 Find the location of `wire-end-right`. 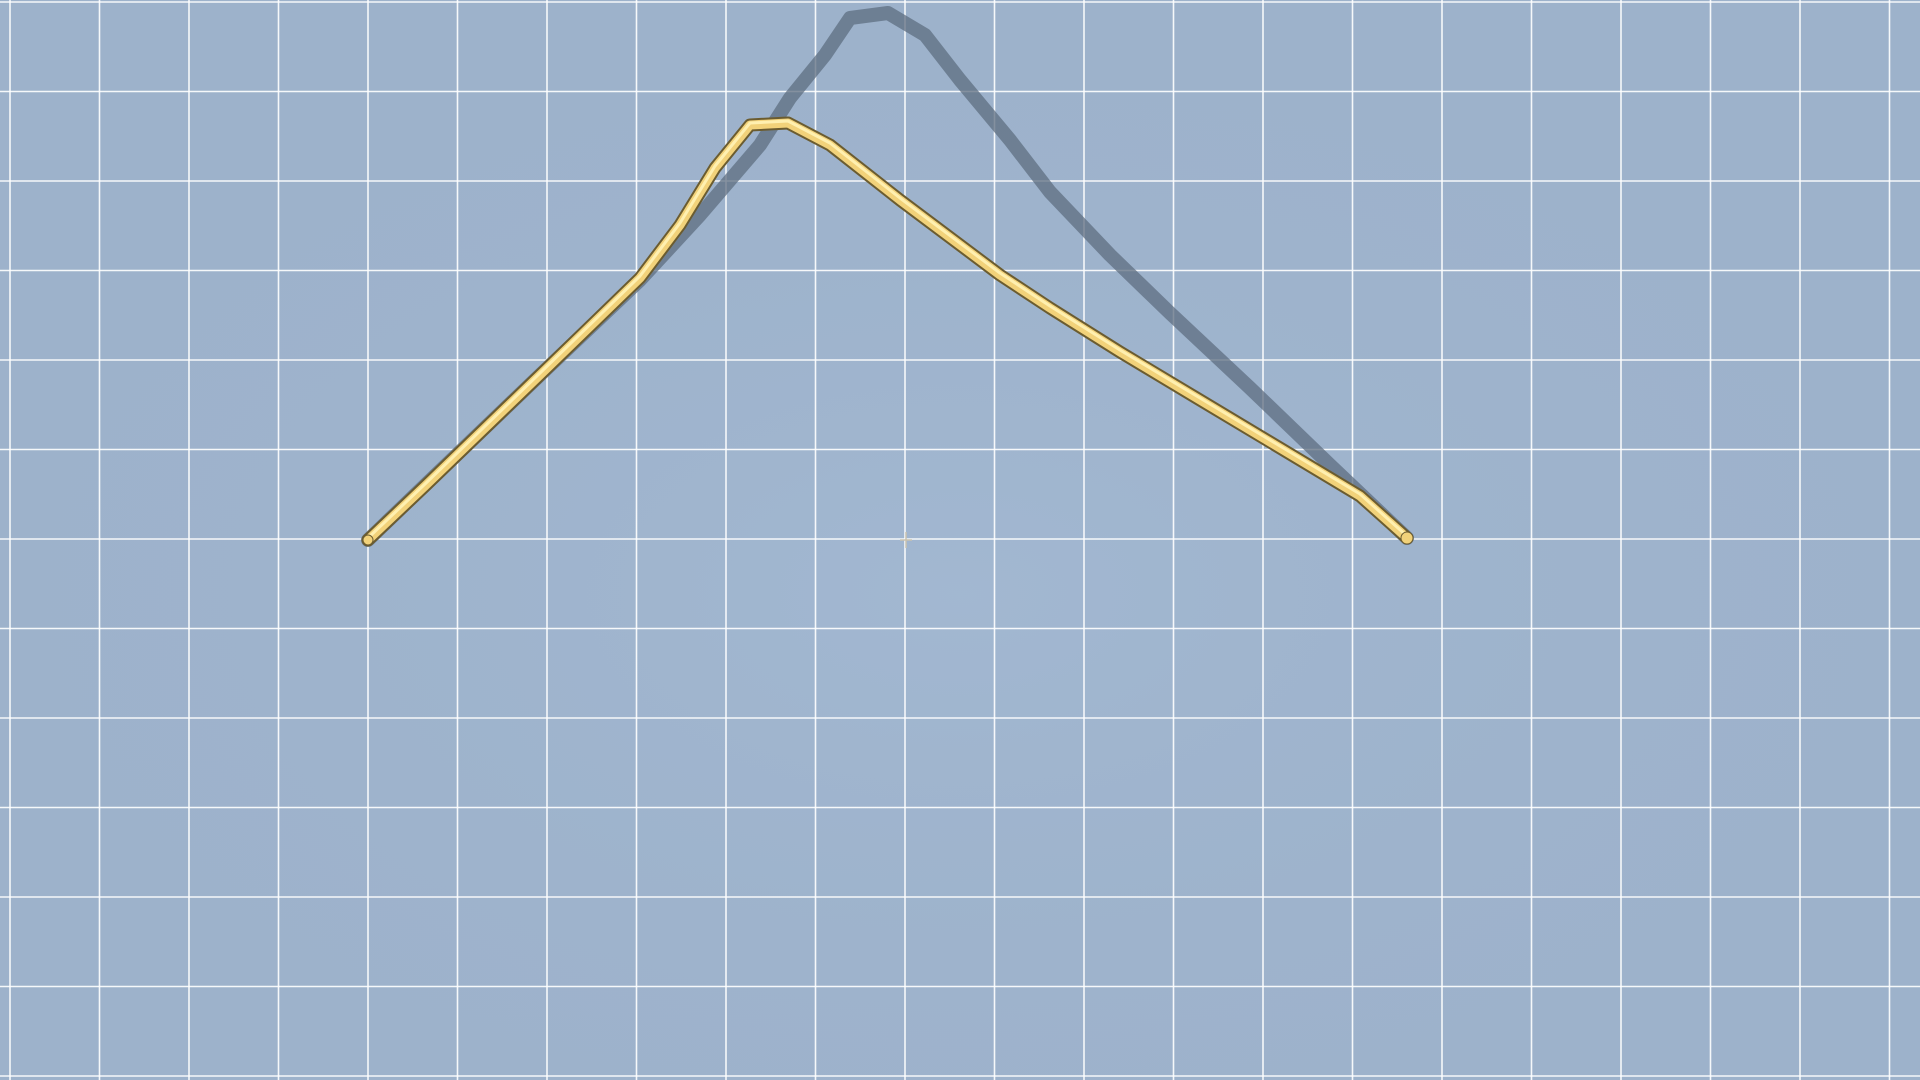

wire-end-right is located at coordinates (1407, 538).